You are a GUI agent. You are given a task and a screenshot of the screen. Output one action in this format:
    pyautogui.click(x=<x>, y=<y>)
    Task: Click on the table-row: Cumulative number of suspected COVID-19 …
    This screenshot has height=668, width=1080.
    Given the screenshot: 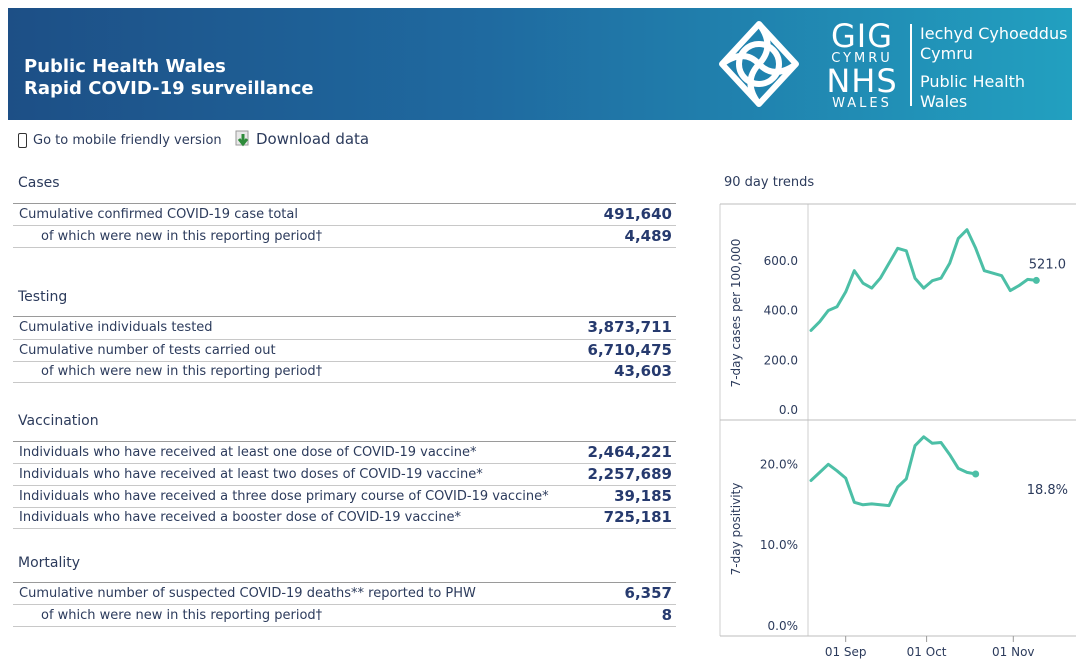 What is the action you would take?
    pyautogui.click(x=344, y=594)
    